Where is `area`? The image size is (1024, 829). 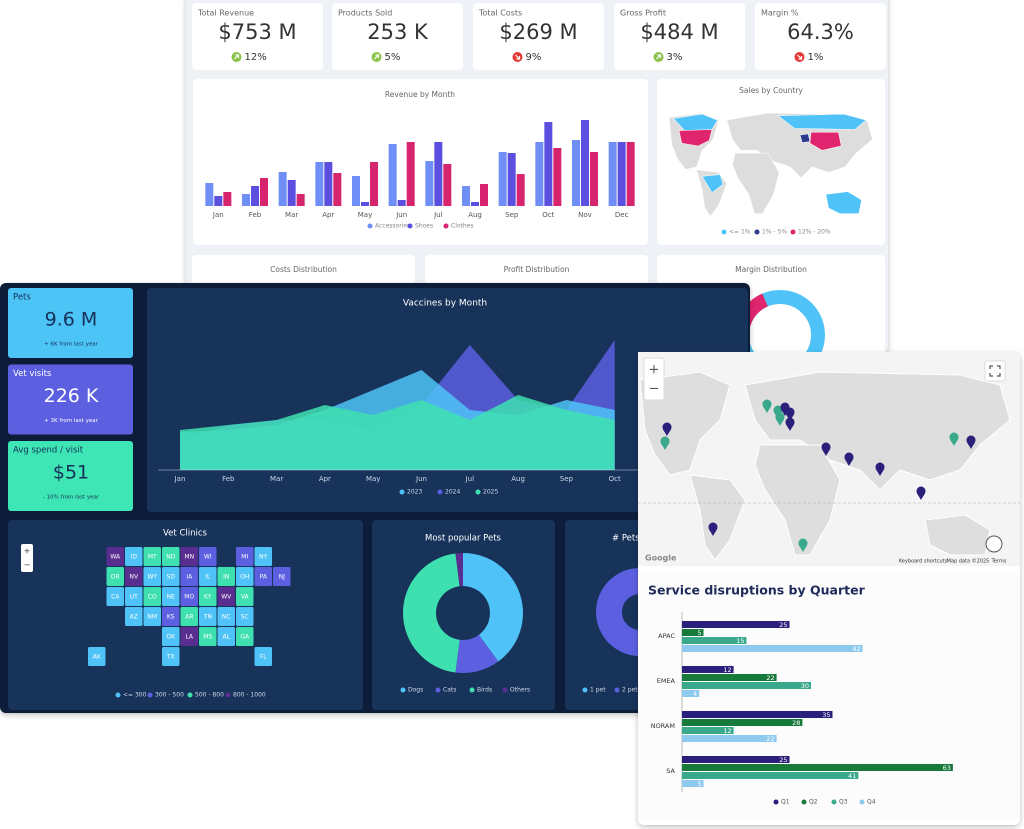 area is located at coordinates (397, 432).